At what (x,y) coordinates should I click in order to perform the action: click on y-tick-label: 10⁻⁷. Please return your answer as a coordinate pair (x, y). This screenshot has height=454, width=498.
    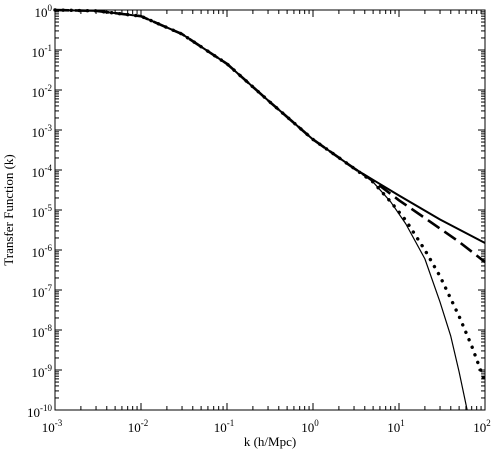
    Looking at the image, I should click on (42, 291).